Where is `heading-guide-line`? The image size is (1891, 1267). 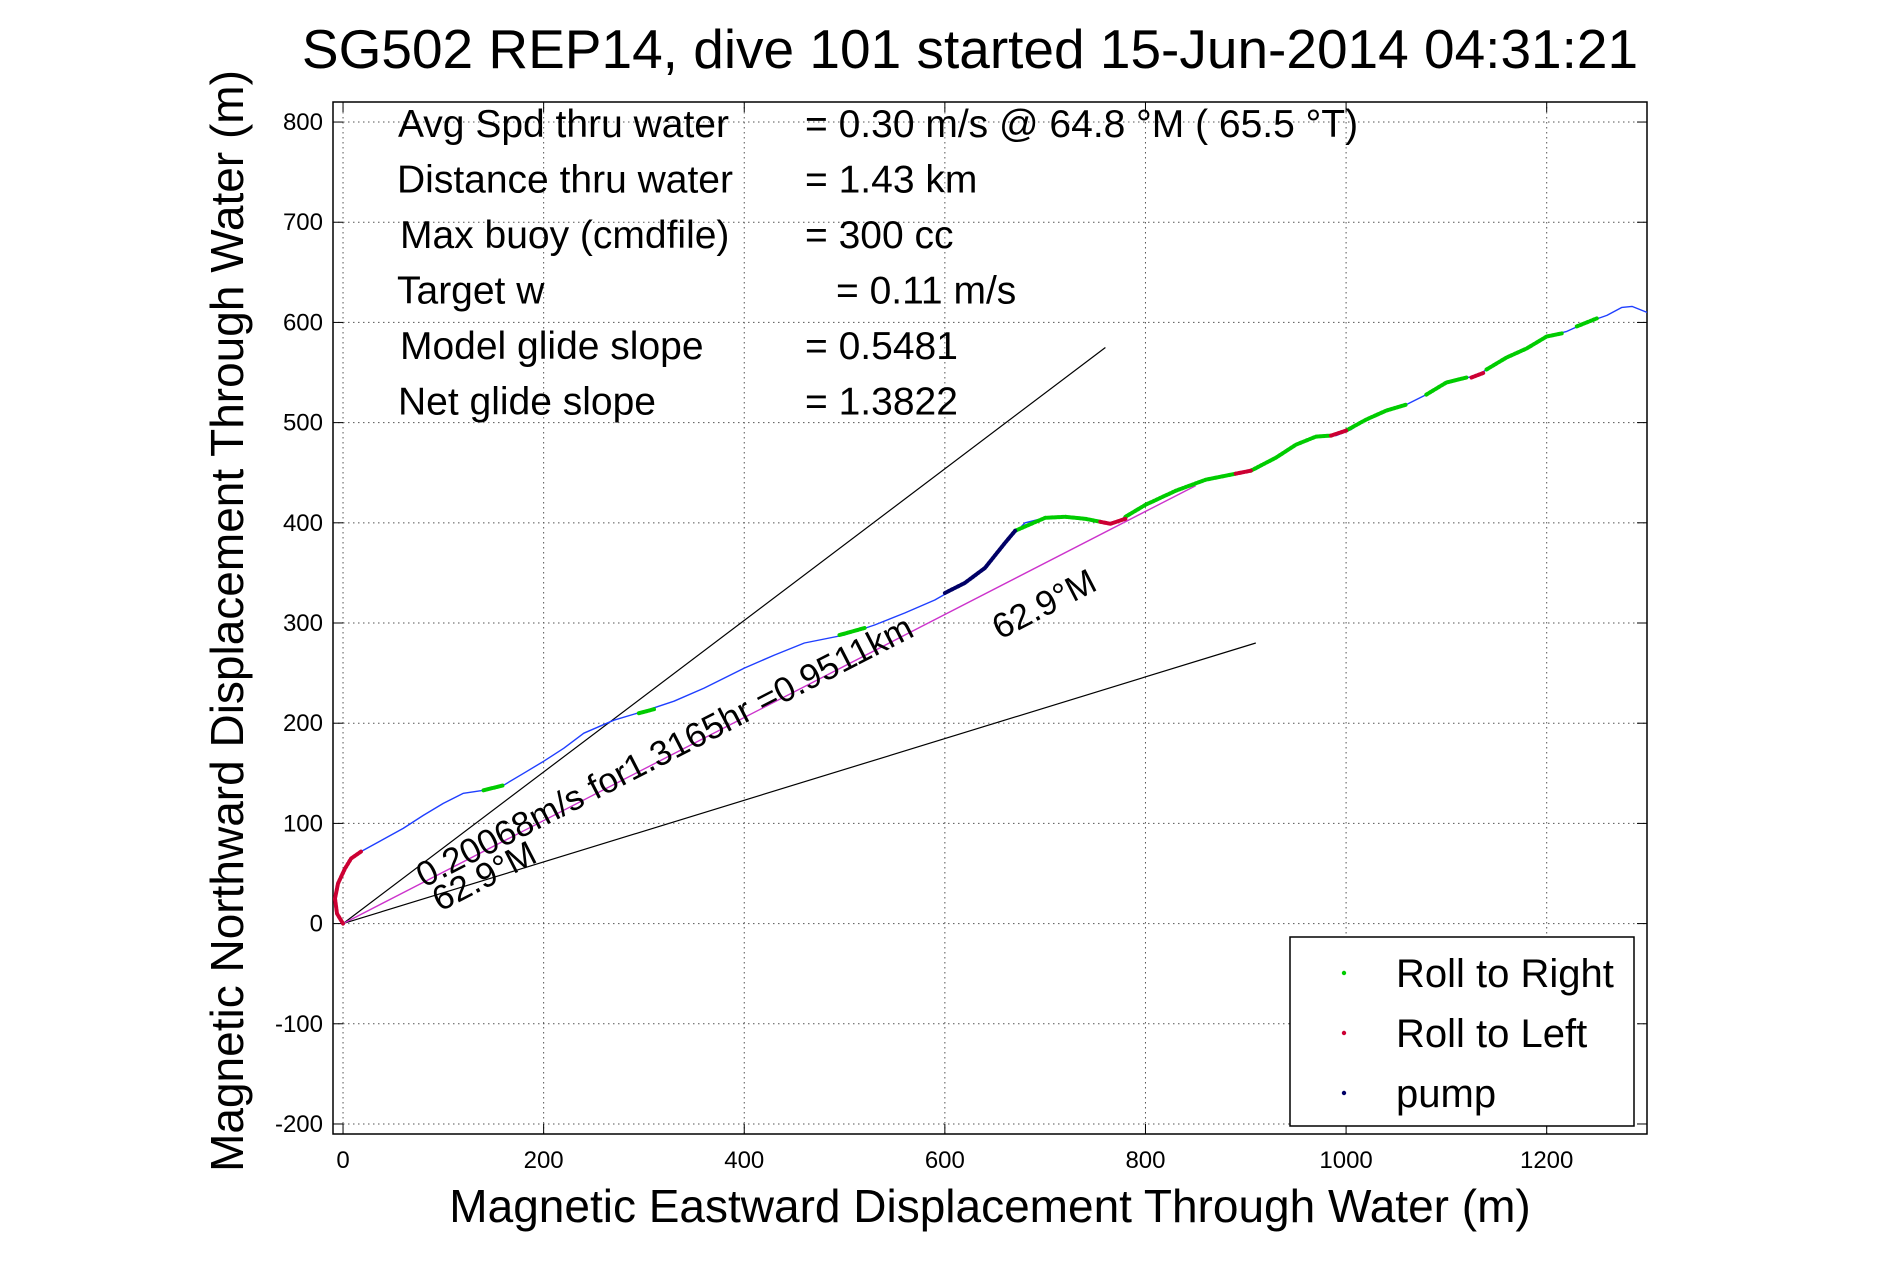
heading-guide-line is located at coordinates (799, 783).